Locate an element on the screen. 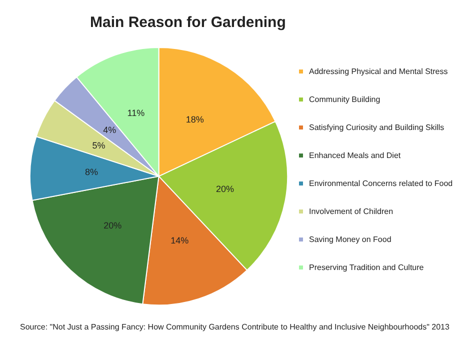 Image resolution: width=467 pixels, height=339 pixels. data-label: 4% is located at coordinates (109, 130).